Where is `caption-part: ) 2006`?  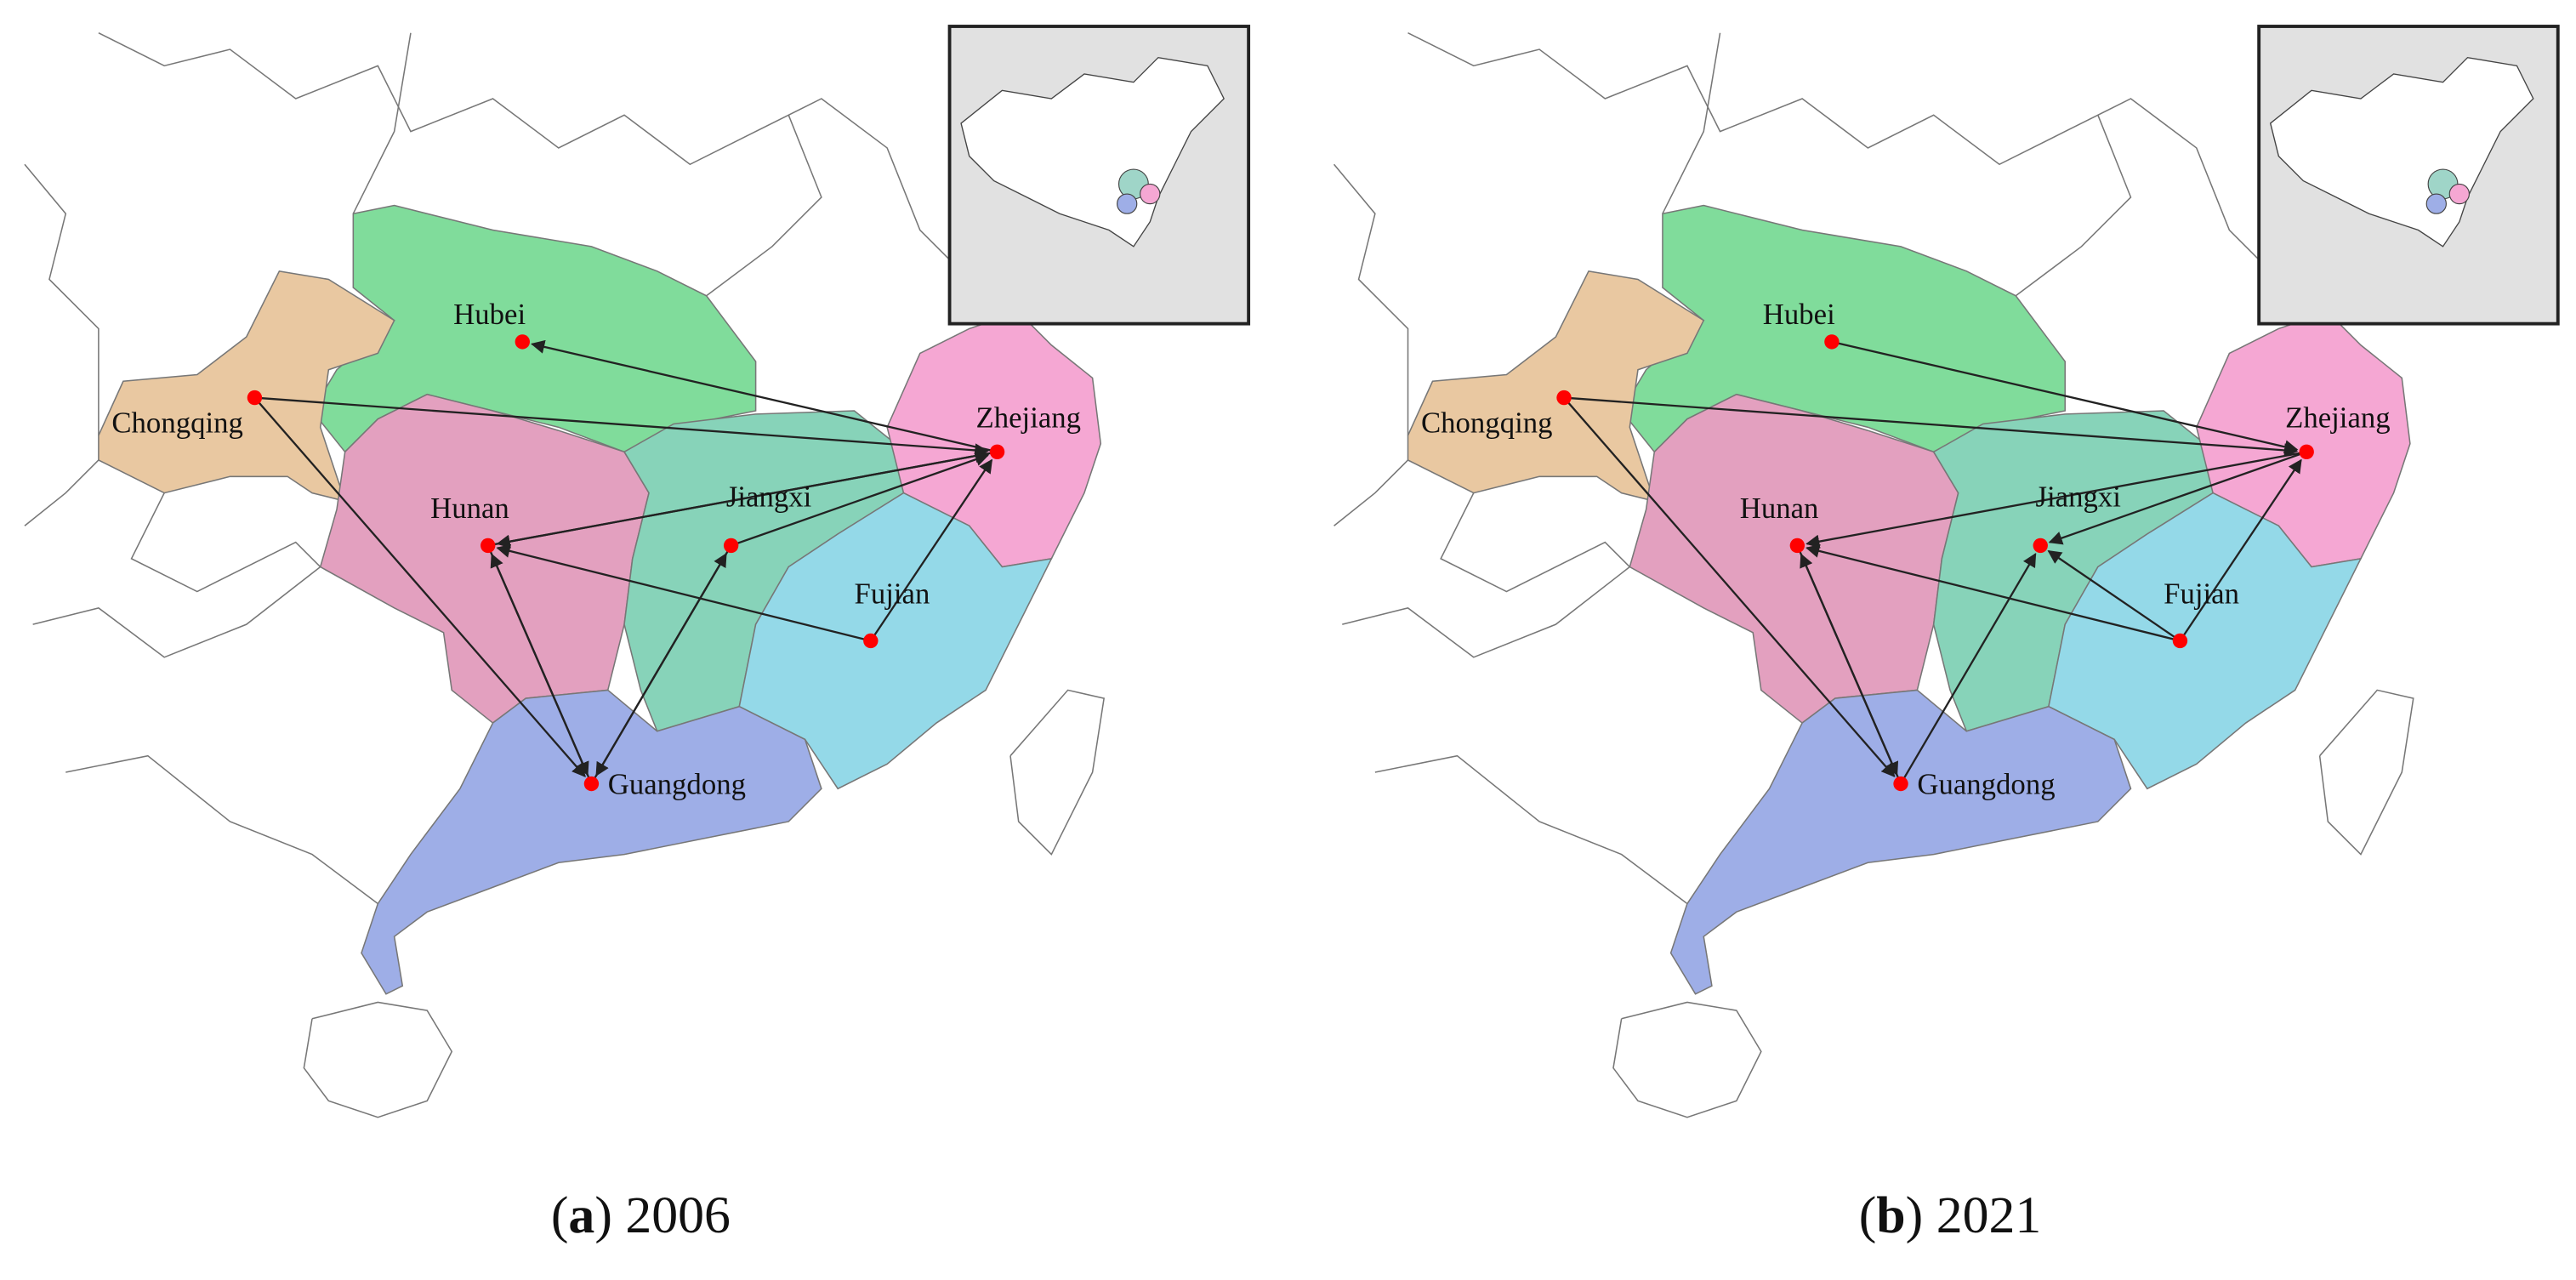 caption-part: ) 2006 is located at coordinates (662, 1215).